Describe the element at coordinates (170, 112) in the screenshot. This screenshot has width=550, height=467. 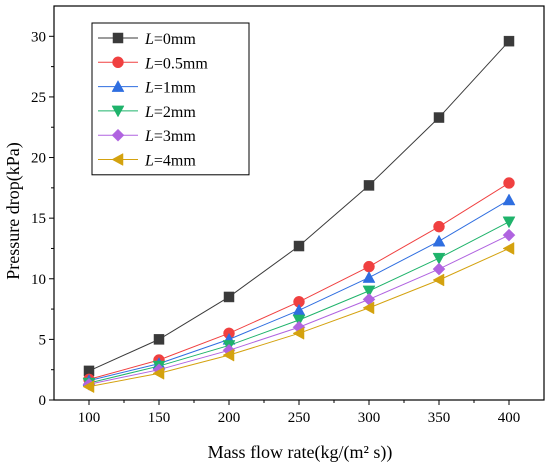
I see `legend-label: L=2mm` at that location.